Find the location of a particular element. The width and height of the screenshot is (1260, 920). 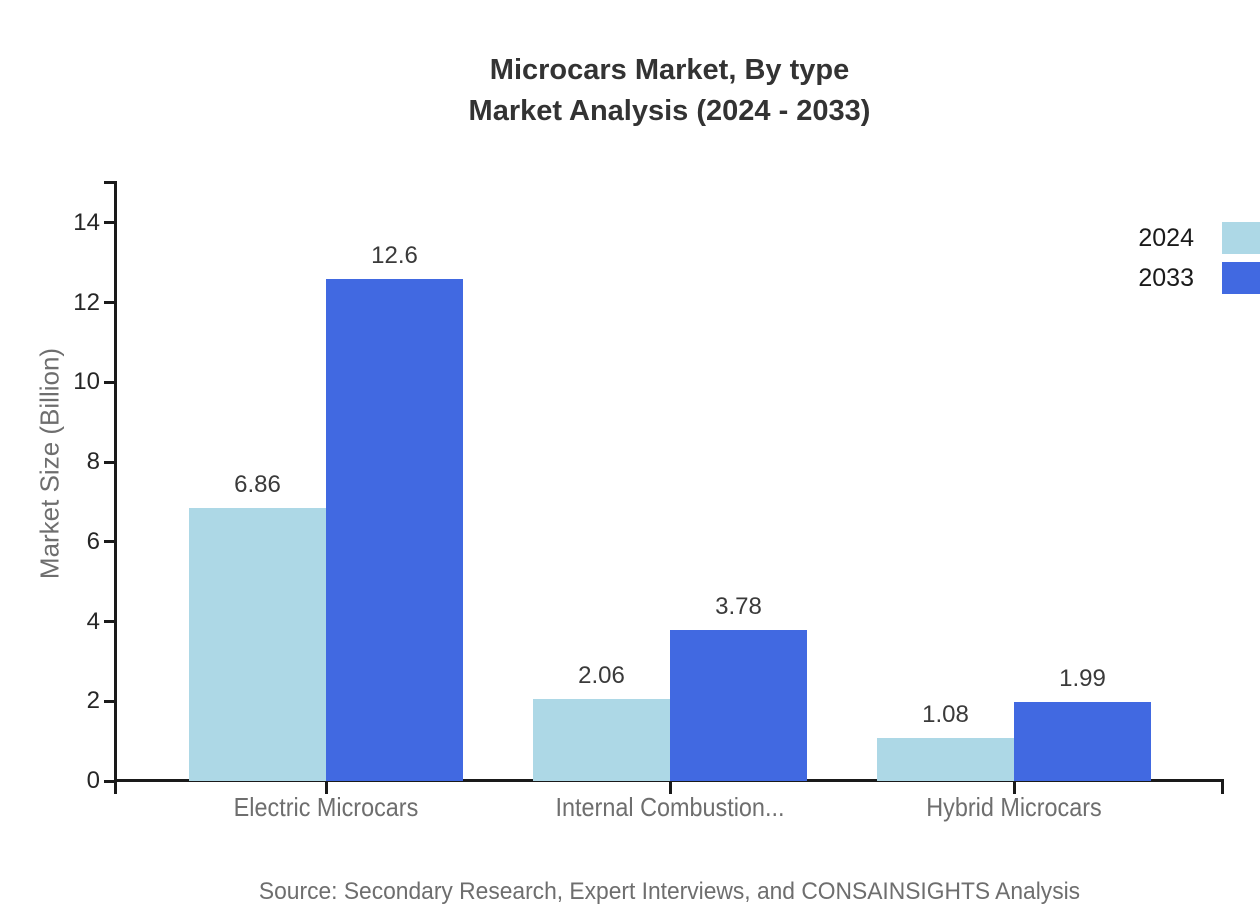

y-tick-label: 2 is located at coordinates (93, 701).